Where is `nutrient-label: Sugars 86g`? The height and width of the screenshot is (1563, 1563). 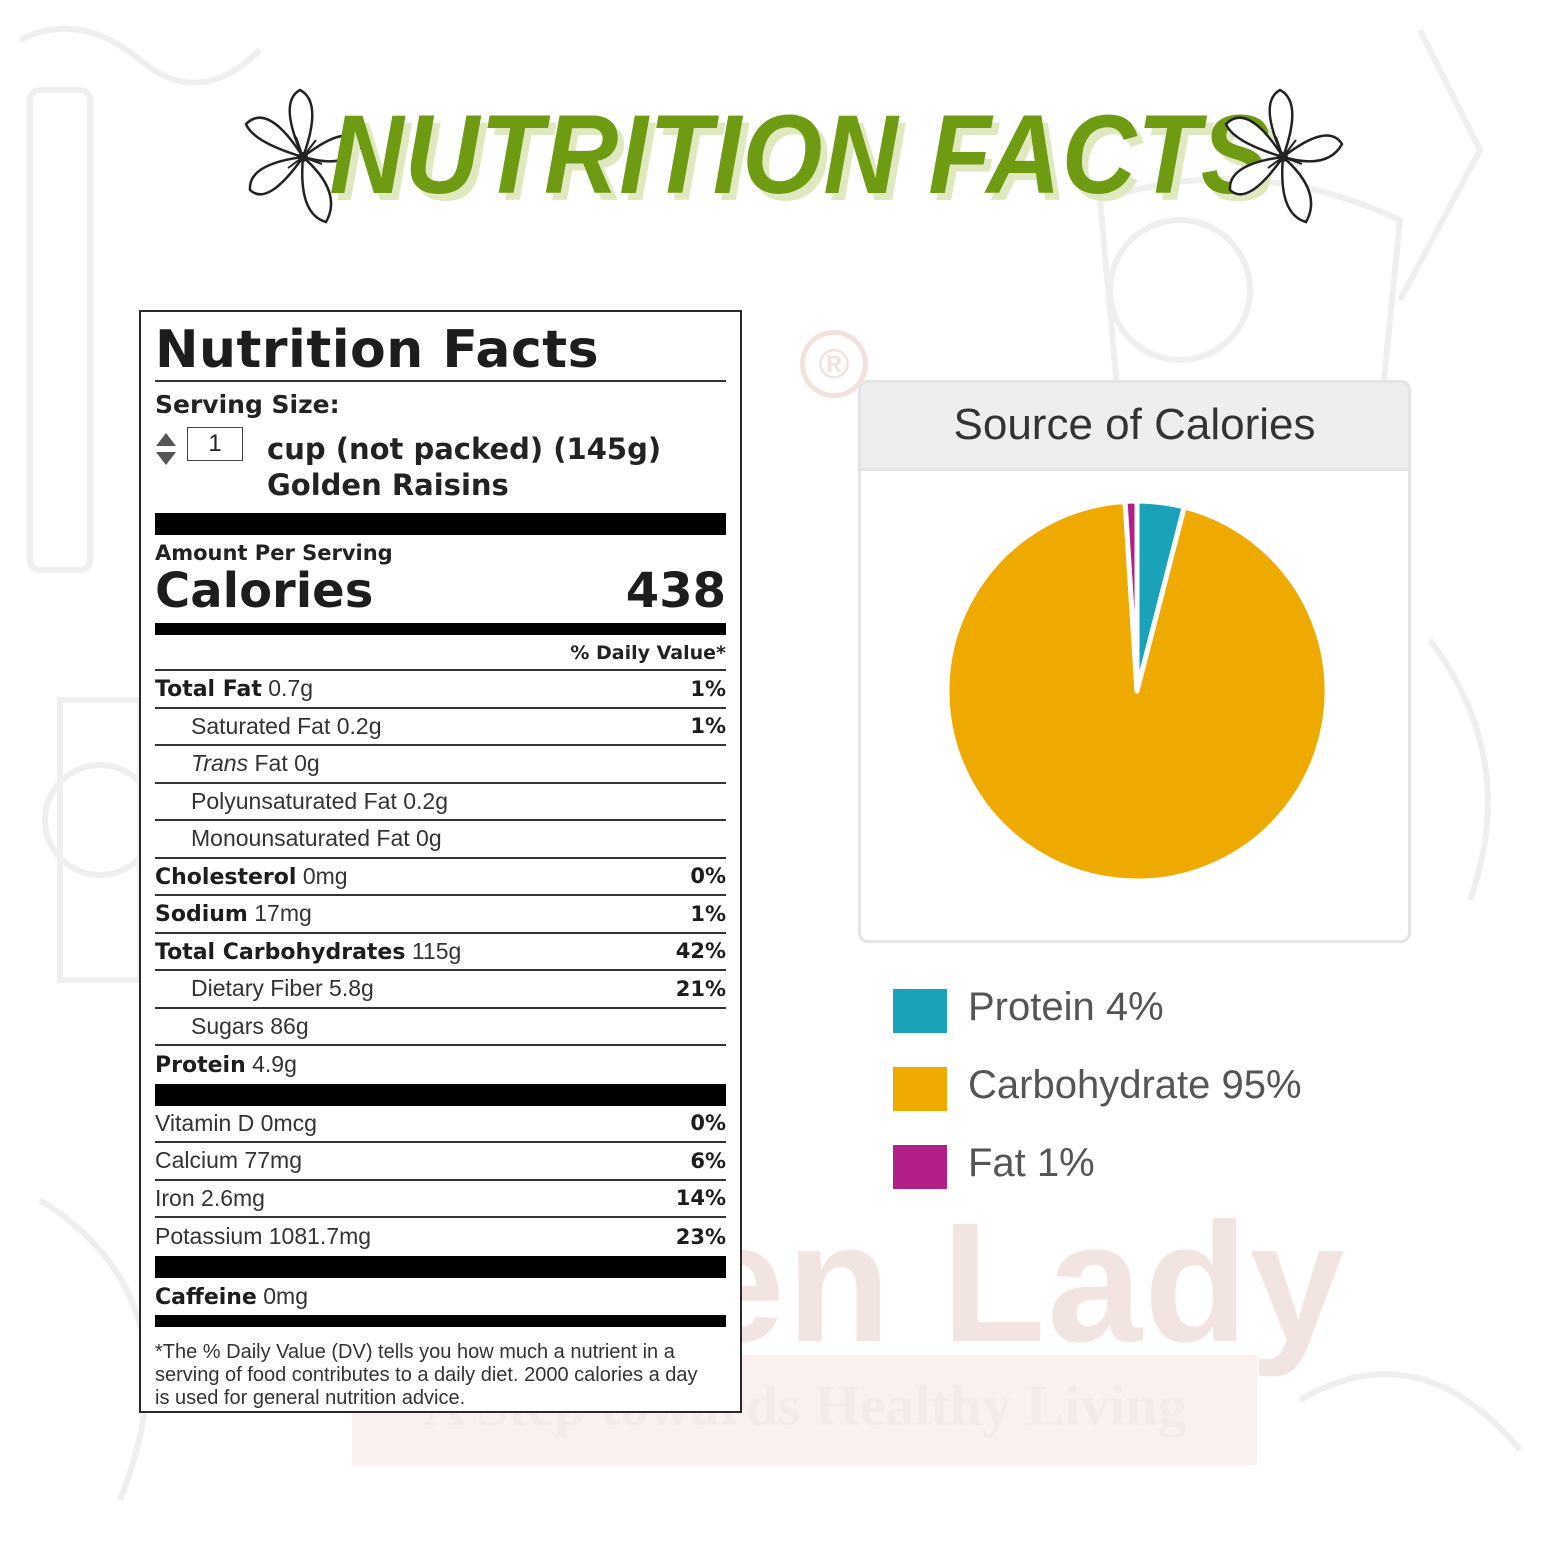
nutrient-label: Sugars 86g is located at coordinates (232, 1026).